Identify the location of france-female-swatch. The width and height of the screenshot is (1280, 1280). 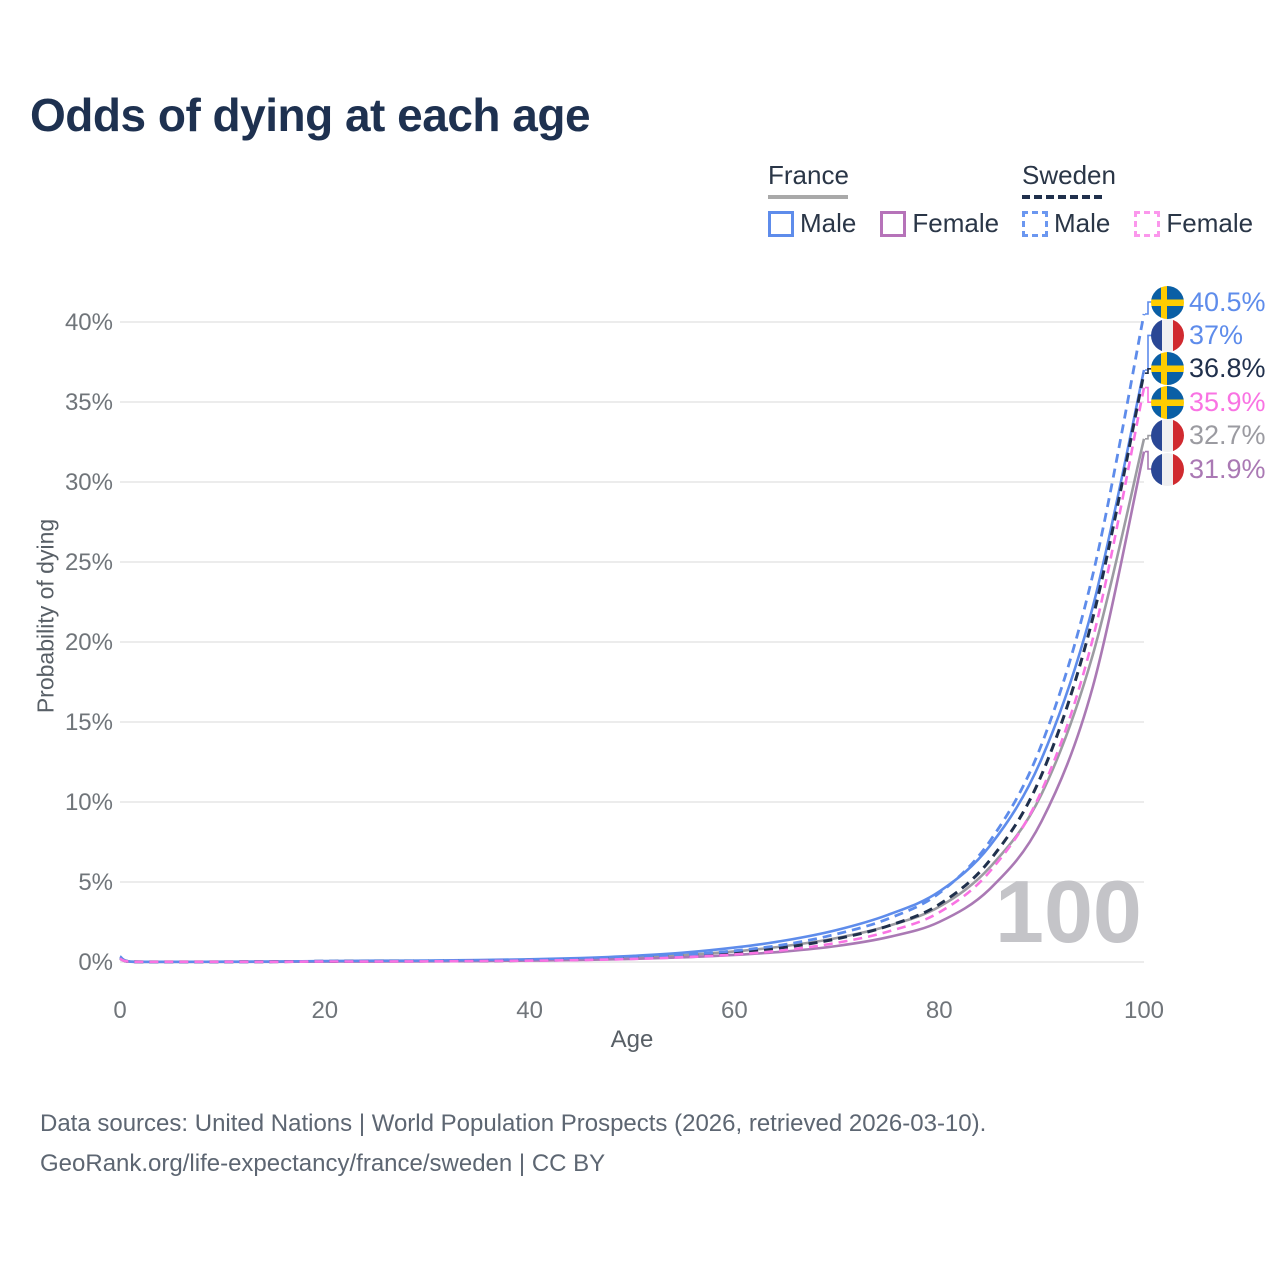
(893, 223).